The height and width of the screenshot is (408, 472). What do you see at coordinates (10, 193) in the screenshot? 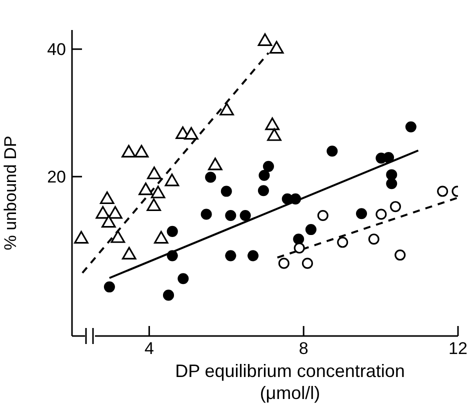
I see `y-axis-title: % unbound DP` at bounding box center [10, 193].